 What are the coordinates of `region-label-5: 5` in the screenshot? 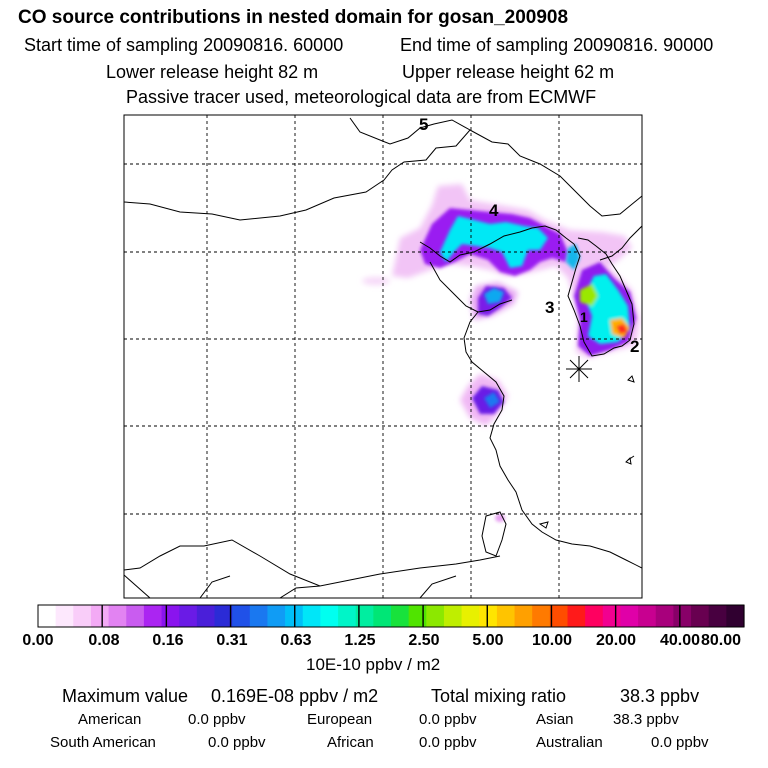 It's located at (423, 124).